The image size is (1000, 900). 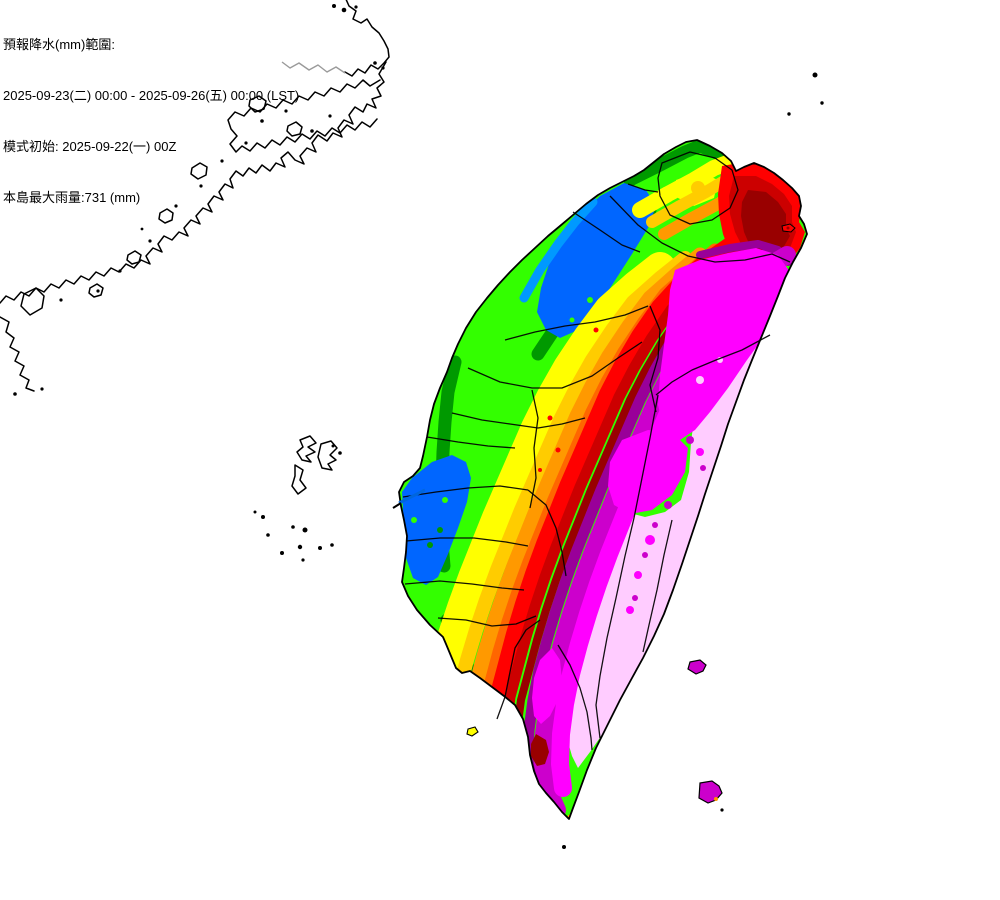 What do you see at coordinates (716, 799) in the screenshot?
I see `orchid-island-orange-spot` at bounding box center [716, 799].